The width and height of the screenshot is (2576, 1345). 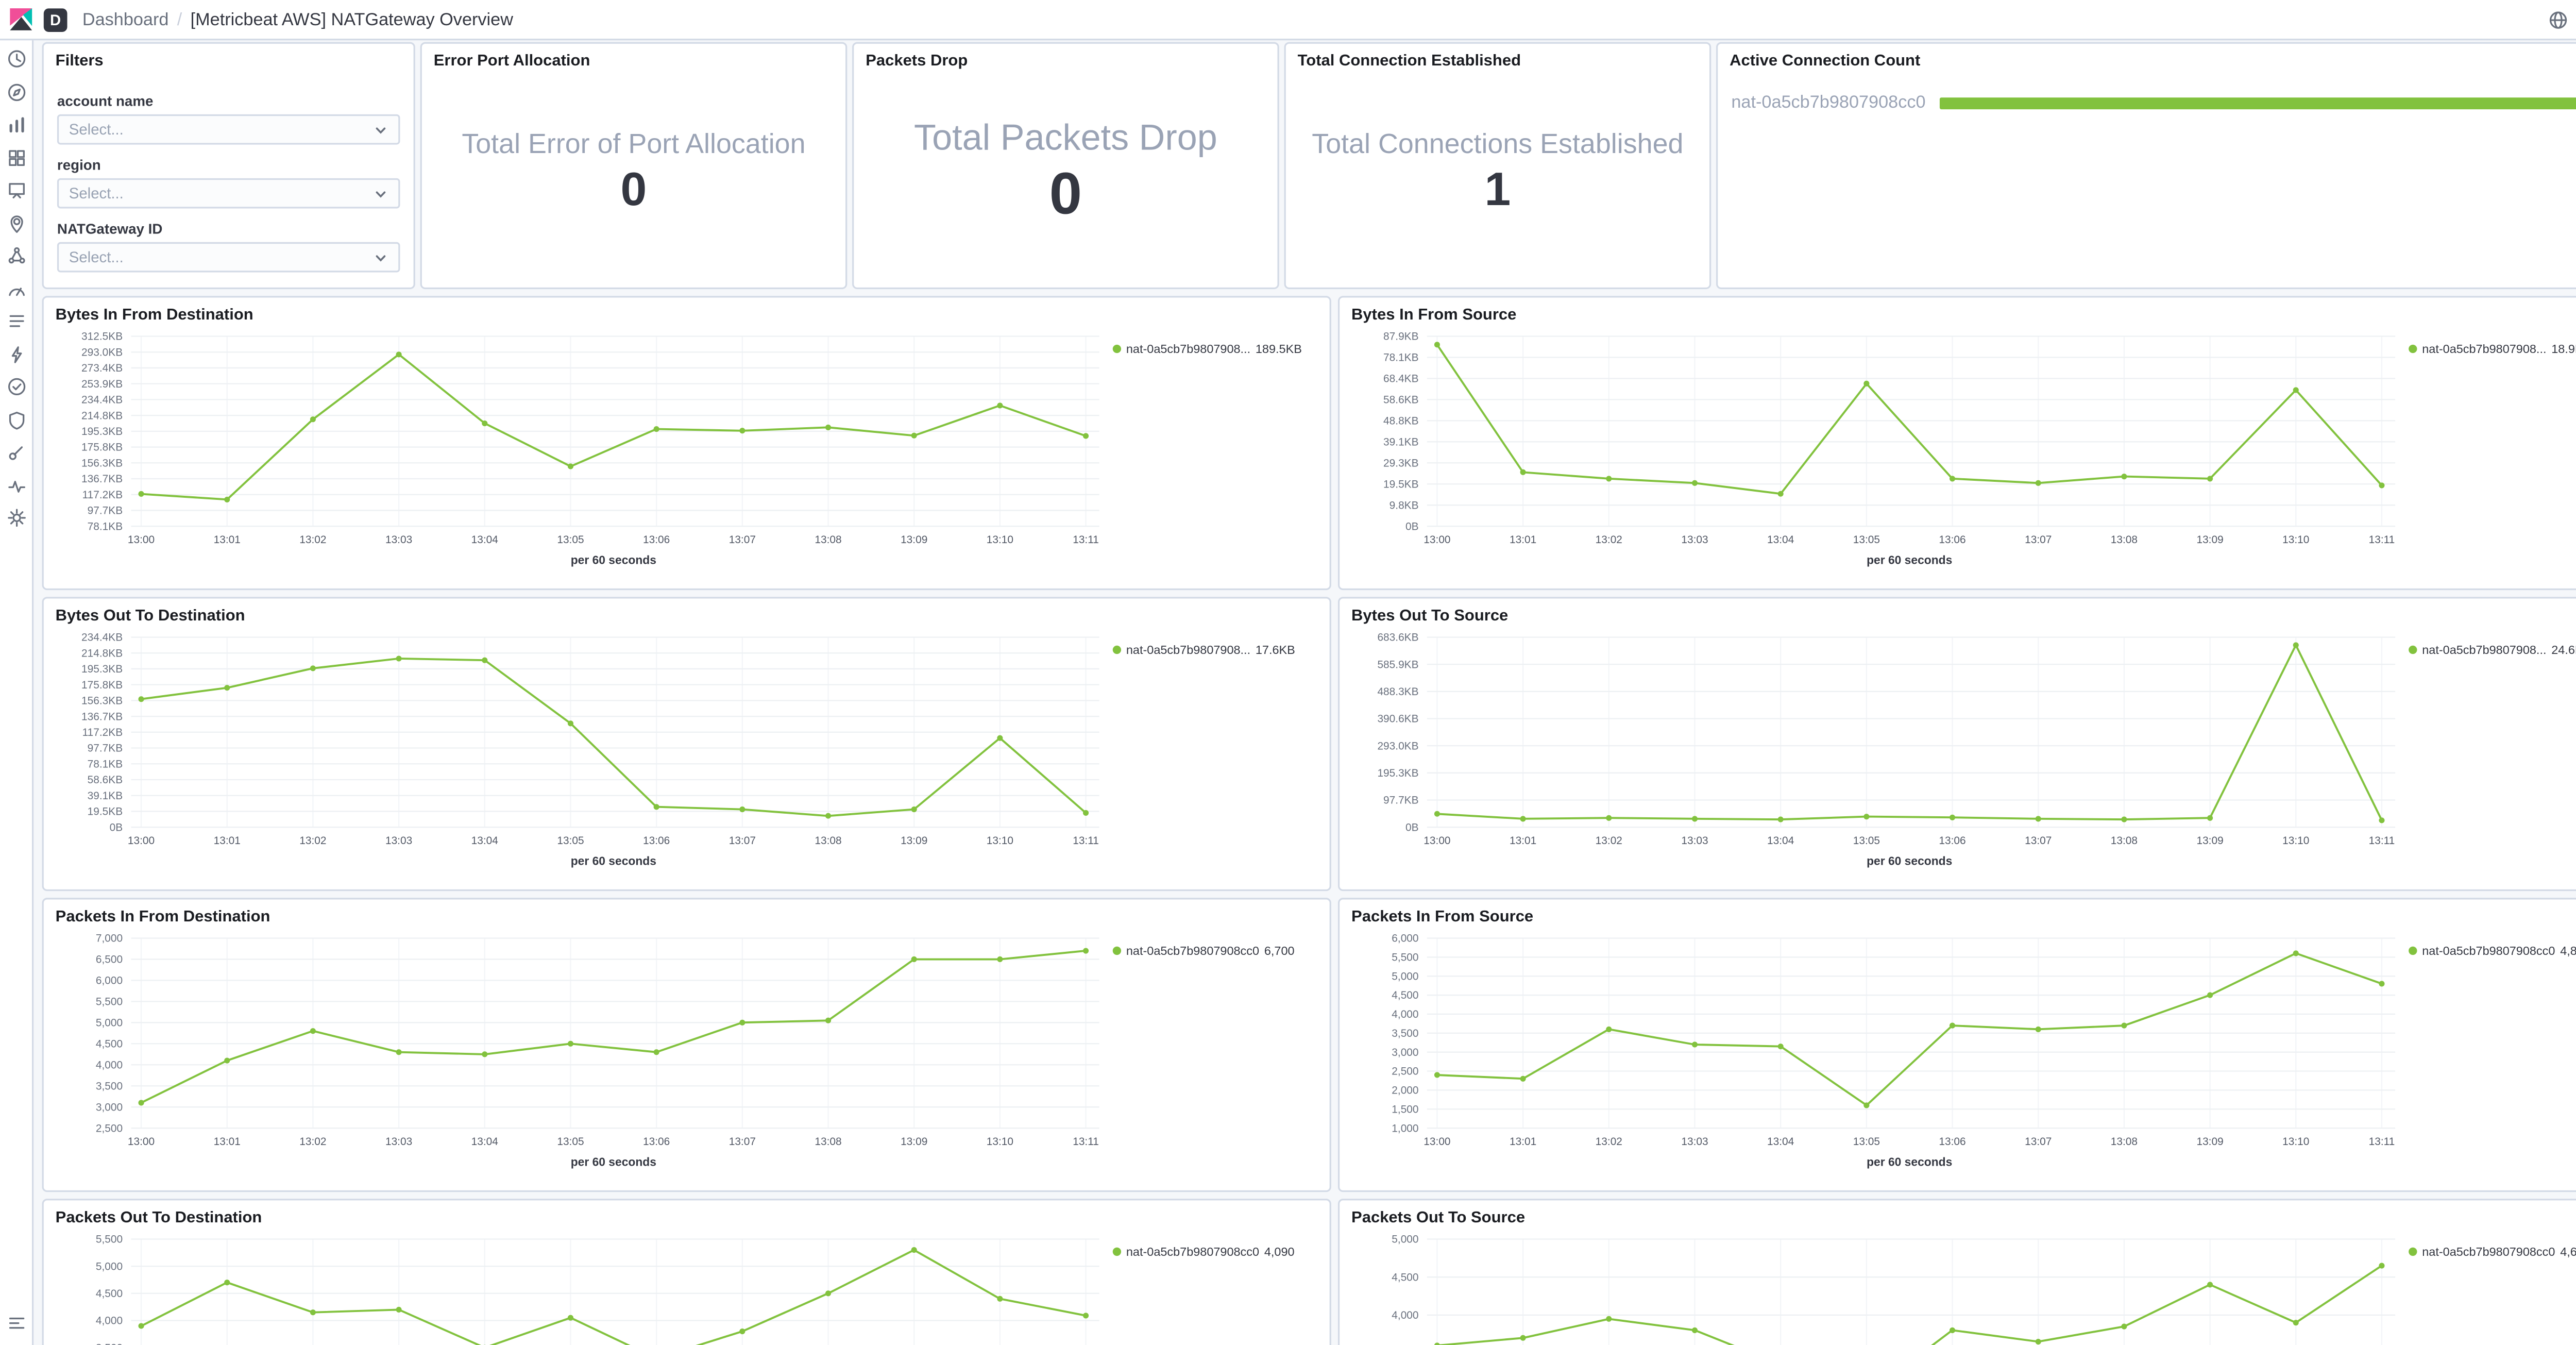 I want to click on panel-title: Bytes Out To Source, so click(x=1958, y=612).